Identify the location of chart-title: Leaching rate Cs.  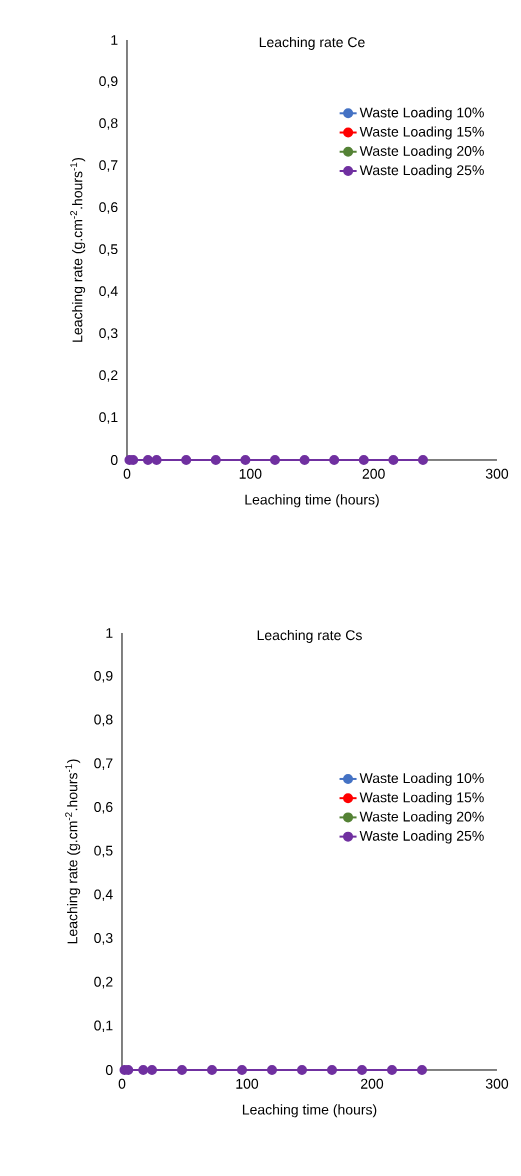
(309, 636).